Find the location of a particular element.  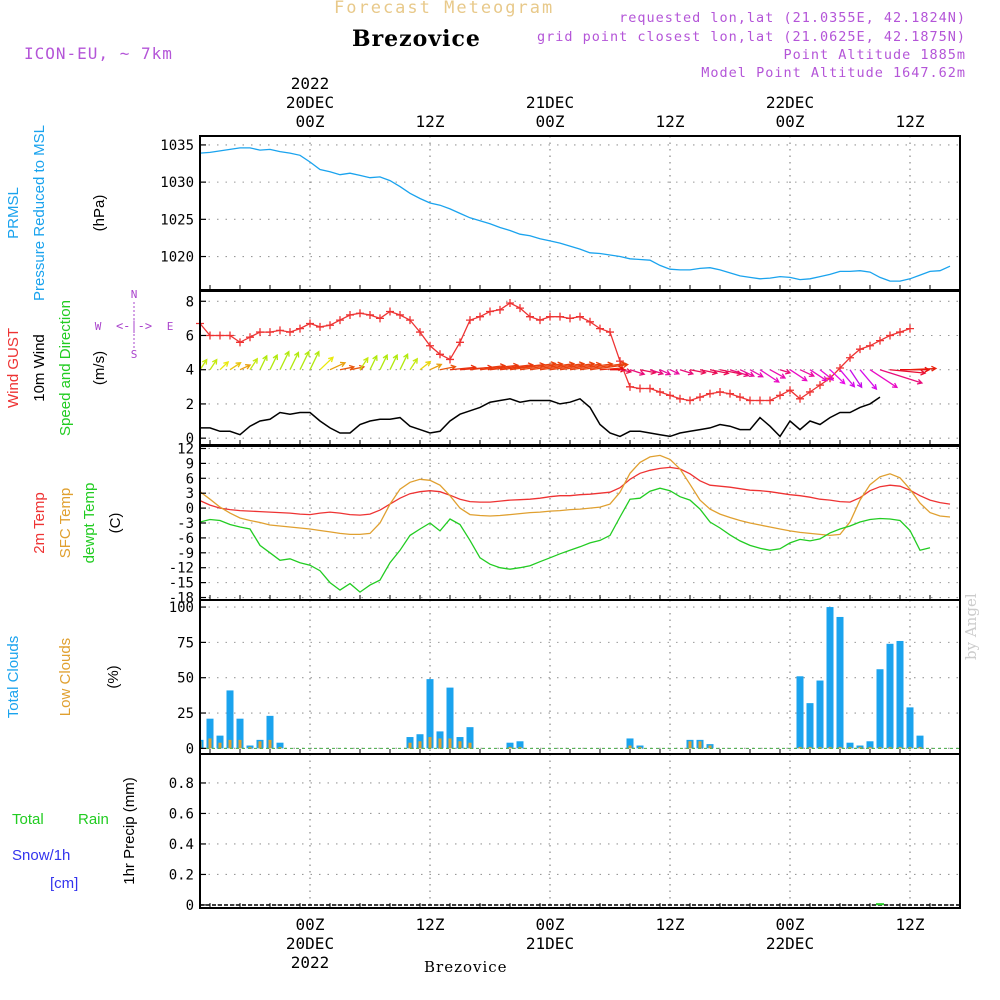

bottom-time-label: 2022 is located at coordinates (310, 962).